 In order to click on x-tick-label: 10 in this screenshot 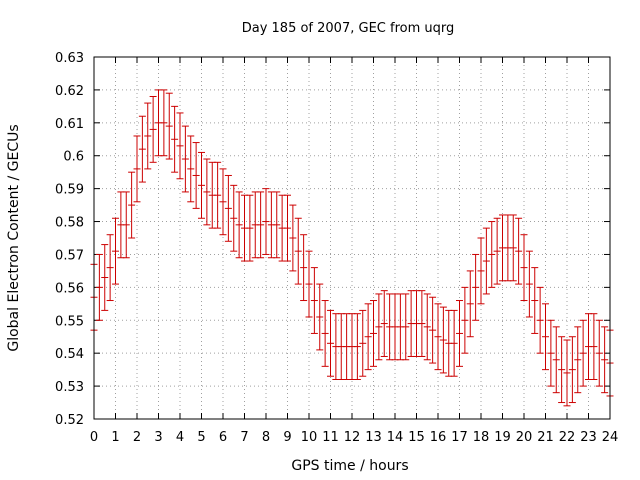, I will do `click(309, 437)`.